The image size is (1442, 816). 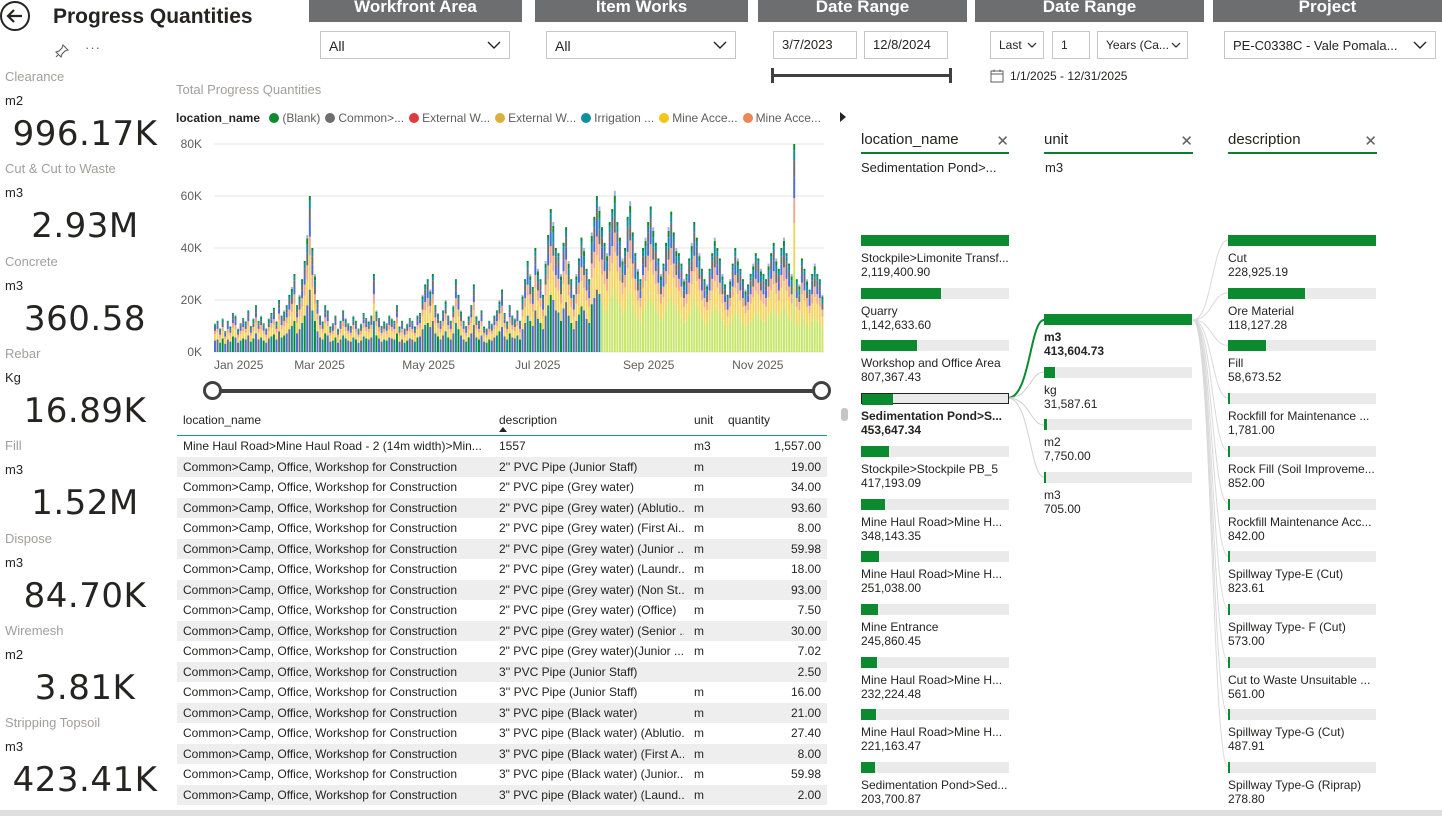 What do you see at coordinates (1302, 309) in the screenshot?
I see `description-node: Ore Material 118,127.28` at bounding box center [1302, 309].